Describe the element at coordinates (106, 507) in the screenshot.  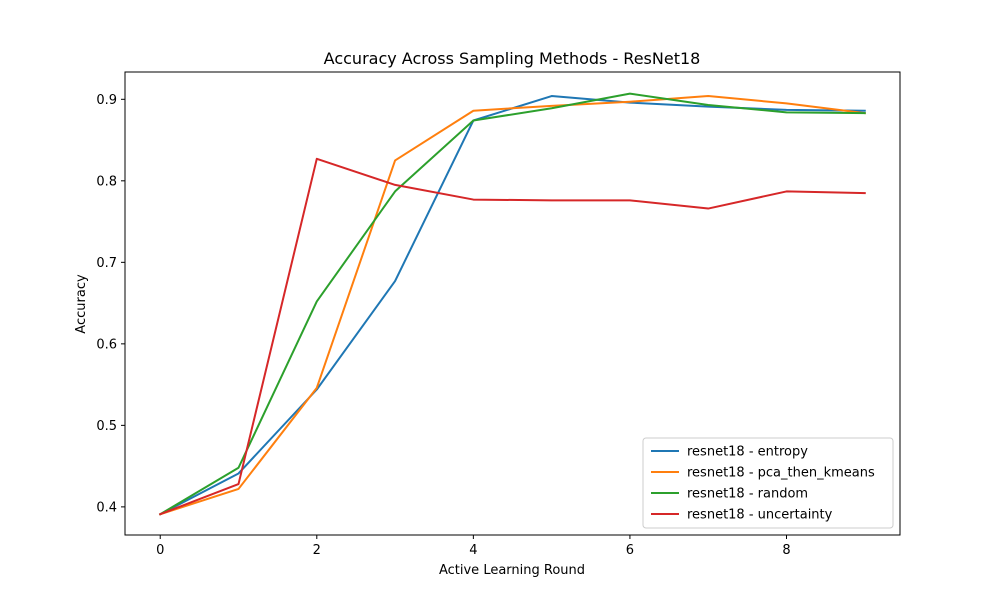
I see `y-tick-label: 0.4` at that location.